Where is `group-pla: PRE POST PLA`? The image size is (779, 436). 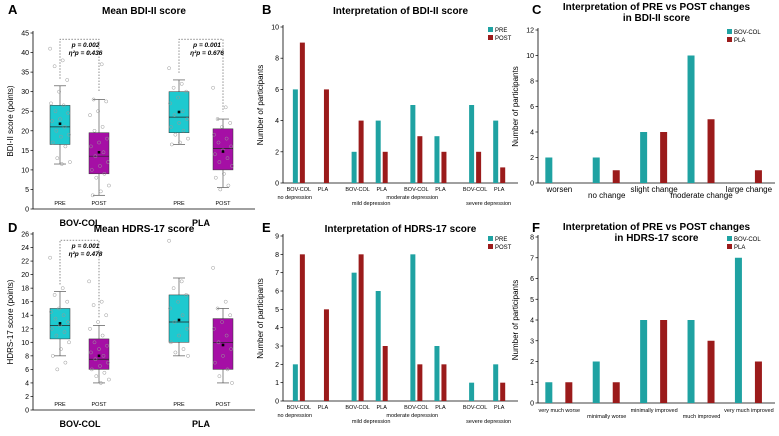
group-pla: PRE POST PLA is located at coordinates (200, 333).